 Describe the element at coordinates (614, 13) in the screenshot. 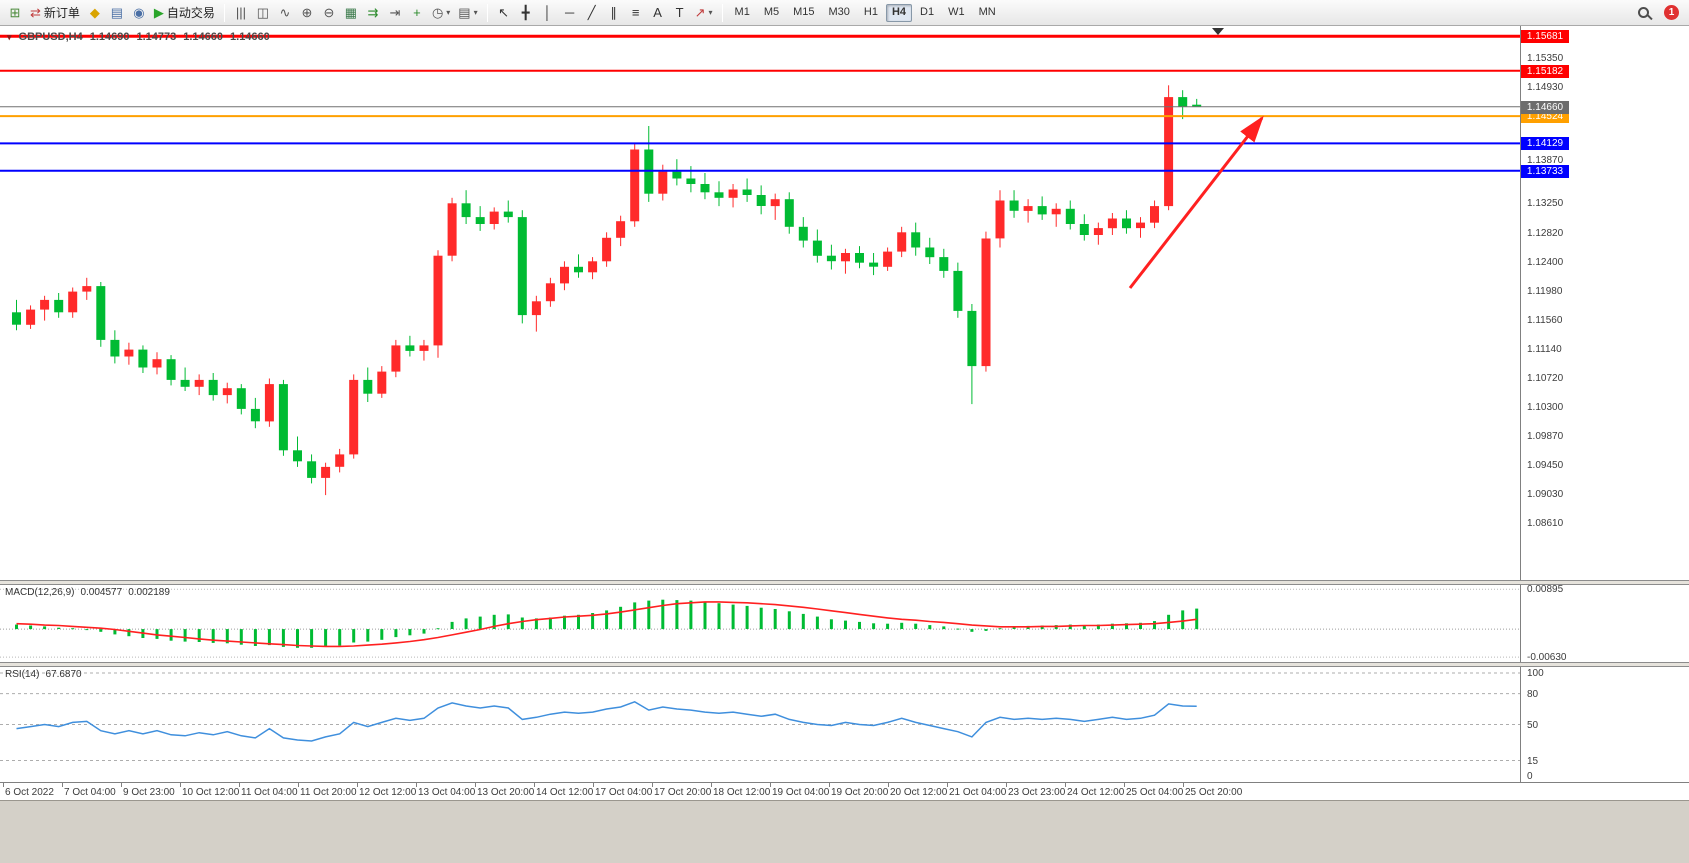

I see `channel-button: ∥` at that location.